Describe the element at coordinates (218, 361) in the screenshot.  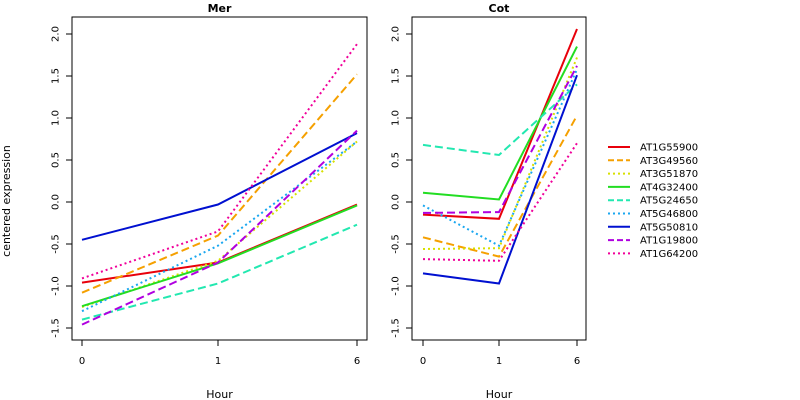
I see `mer-x-tick-label: 1` at that location.